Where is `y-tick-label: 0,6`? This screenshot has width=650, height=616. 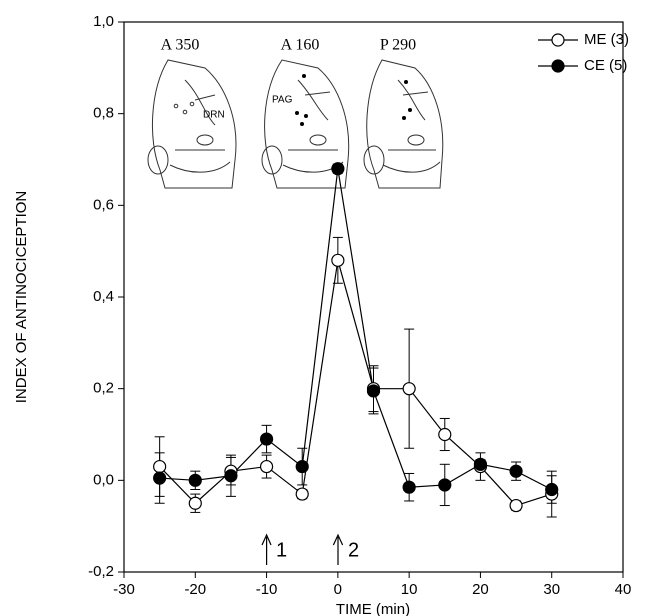 y-tick-label: 0,6 is located at coordinates (103, 204).